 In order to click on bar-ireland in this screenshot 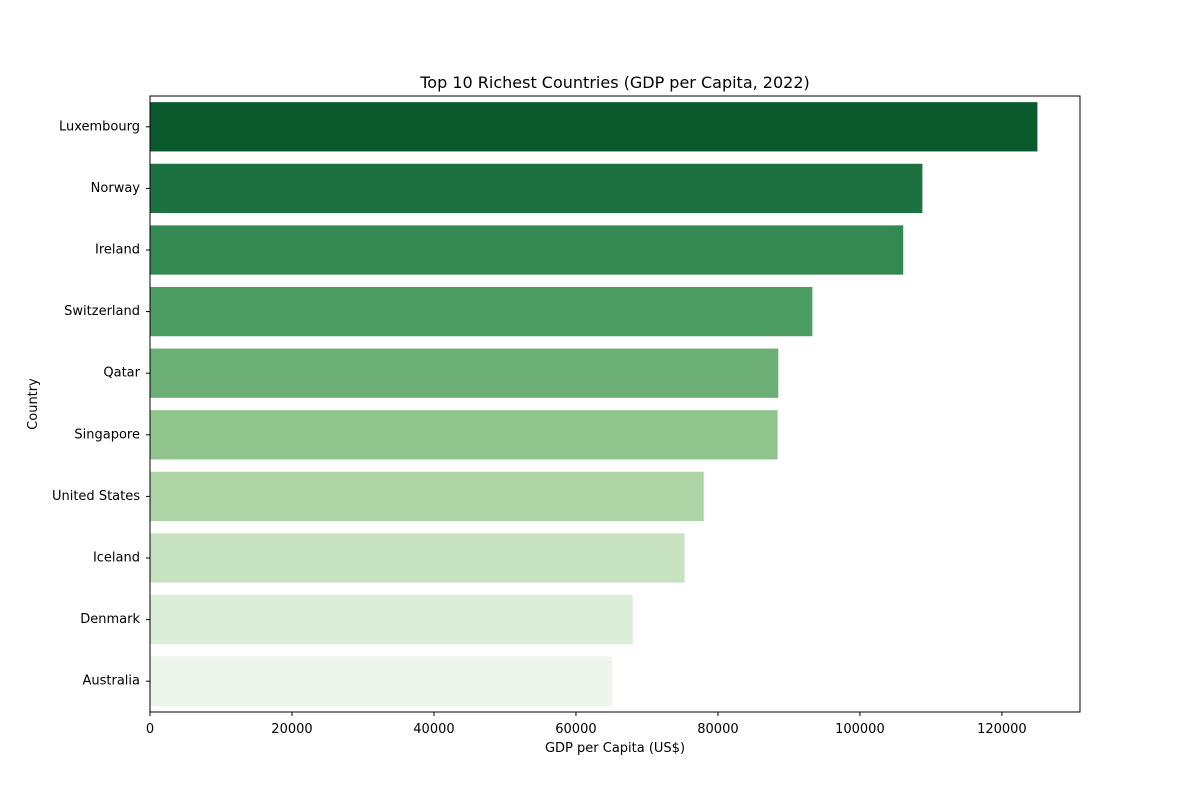, I will do `click(527, 250)`.